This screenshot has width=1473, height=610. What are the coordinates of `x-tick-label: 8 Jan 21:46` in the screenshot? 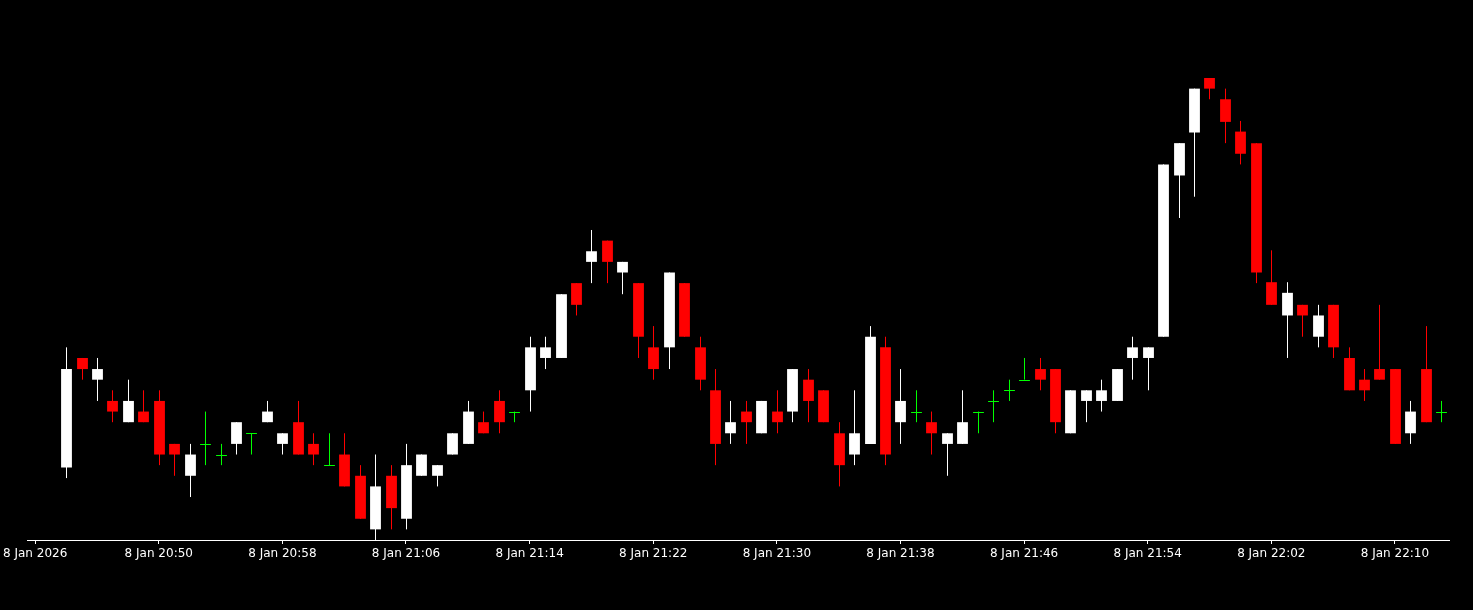 It's located at (1024, 553).